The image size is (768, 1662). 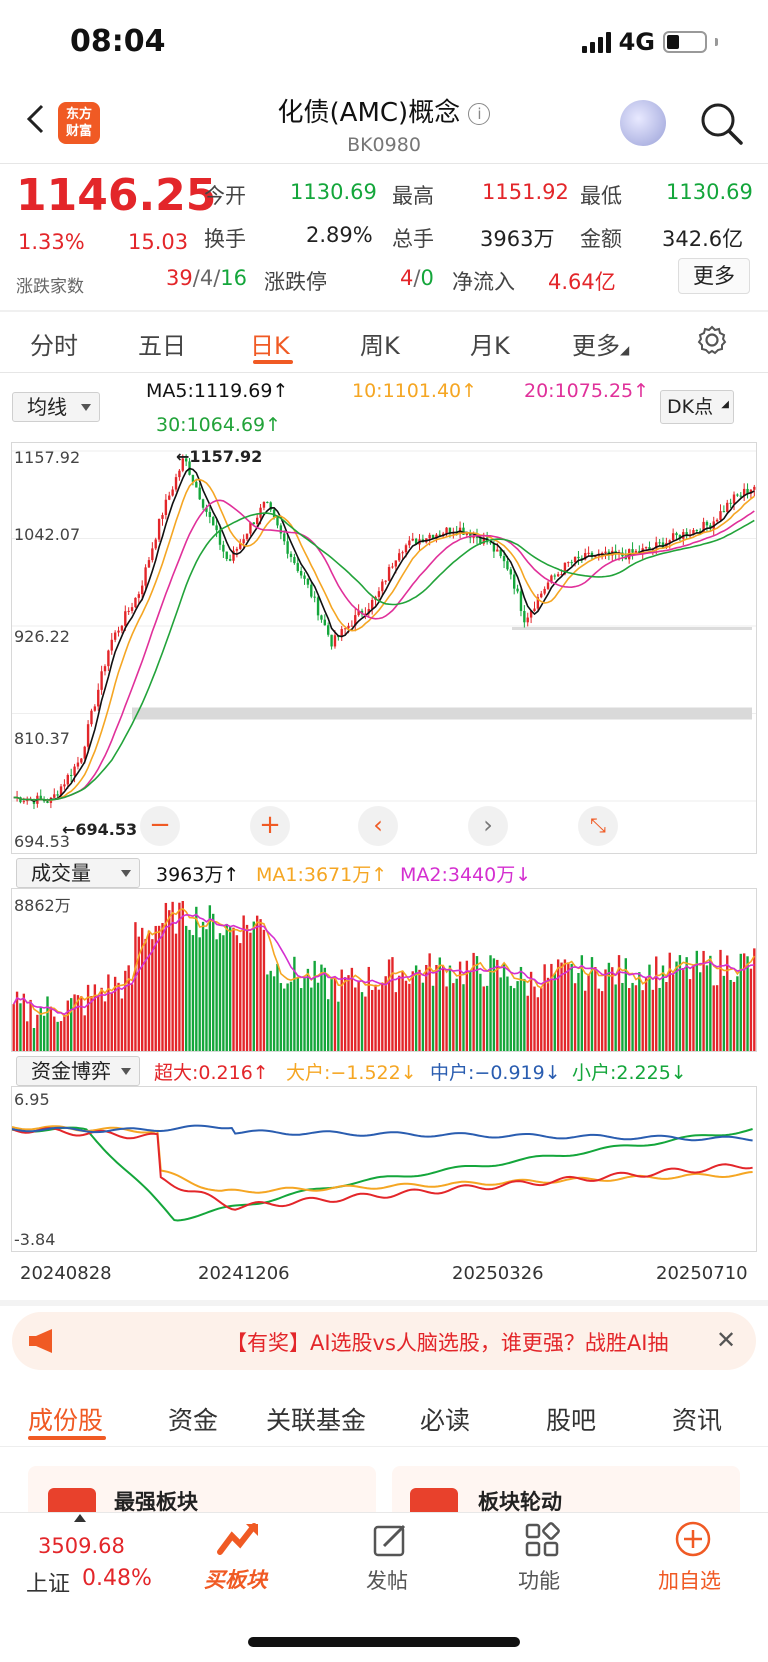 I want to click on fullscreen-icon: ⤡, so click(x=598, y=826).